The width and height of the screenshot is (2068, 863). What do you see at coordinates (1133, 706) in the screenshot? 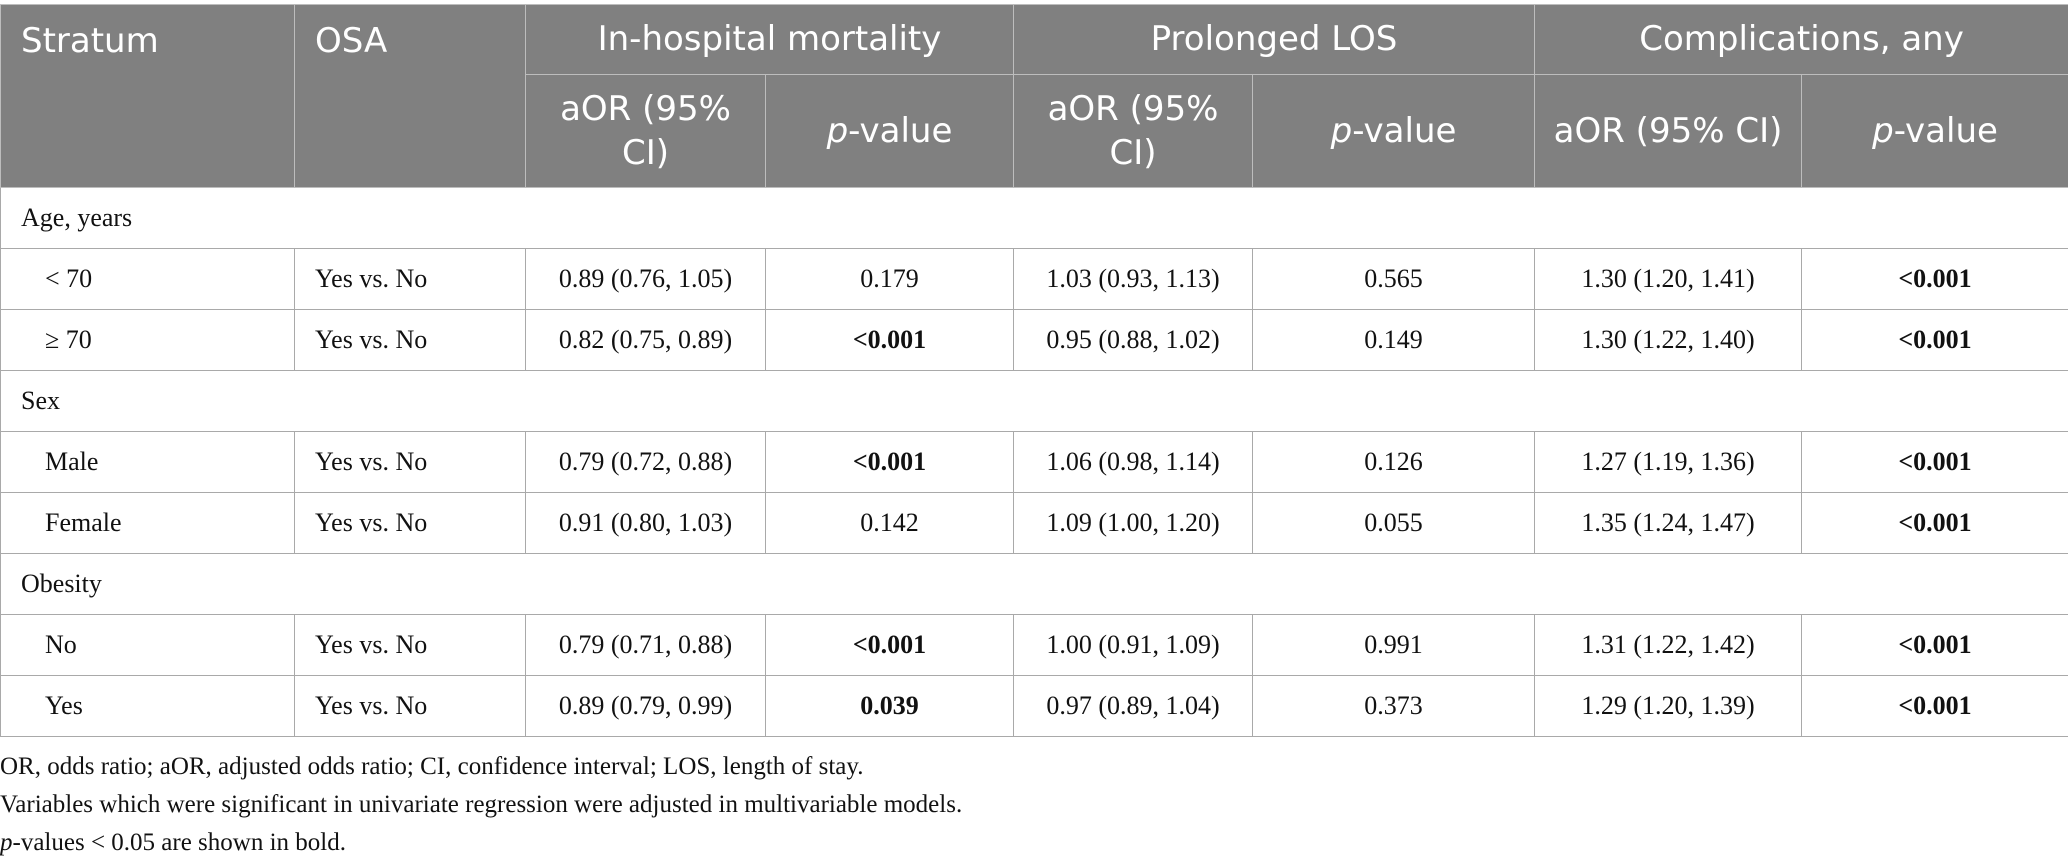
I see `los-aor-cell: 0.97 (0.89, 1.04)` at bounding box center [1133, 706].